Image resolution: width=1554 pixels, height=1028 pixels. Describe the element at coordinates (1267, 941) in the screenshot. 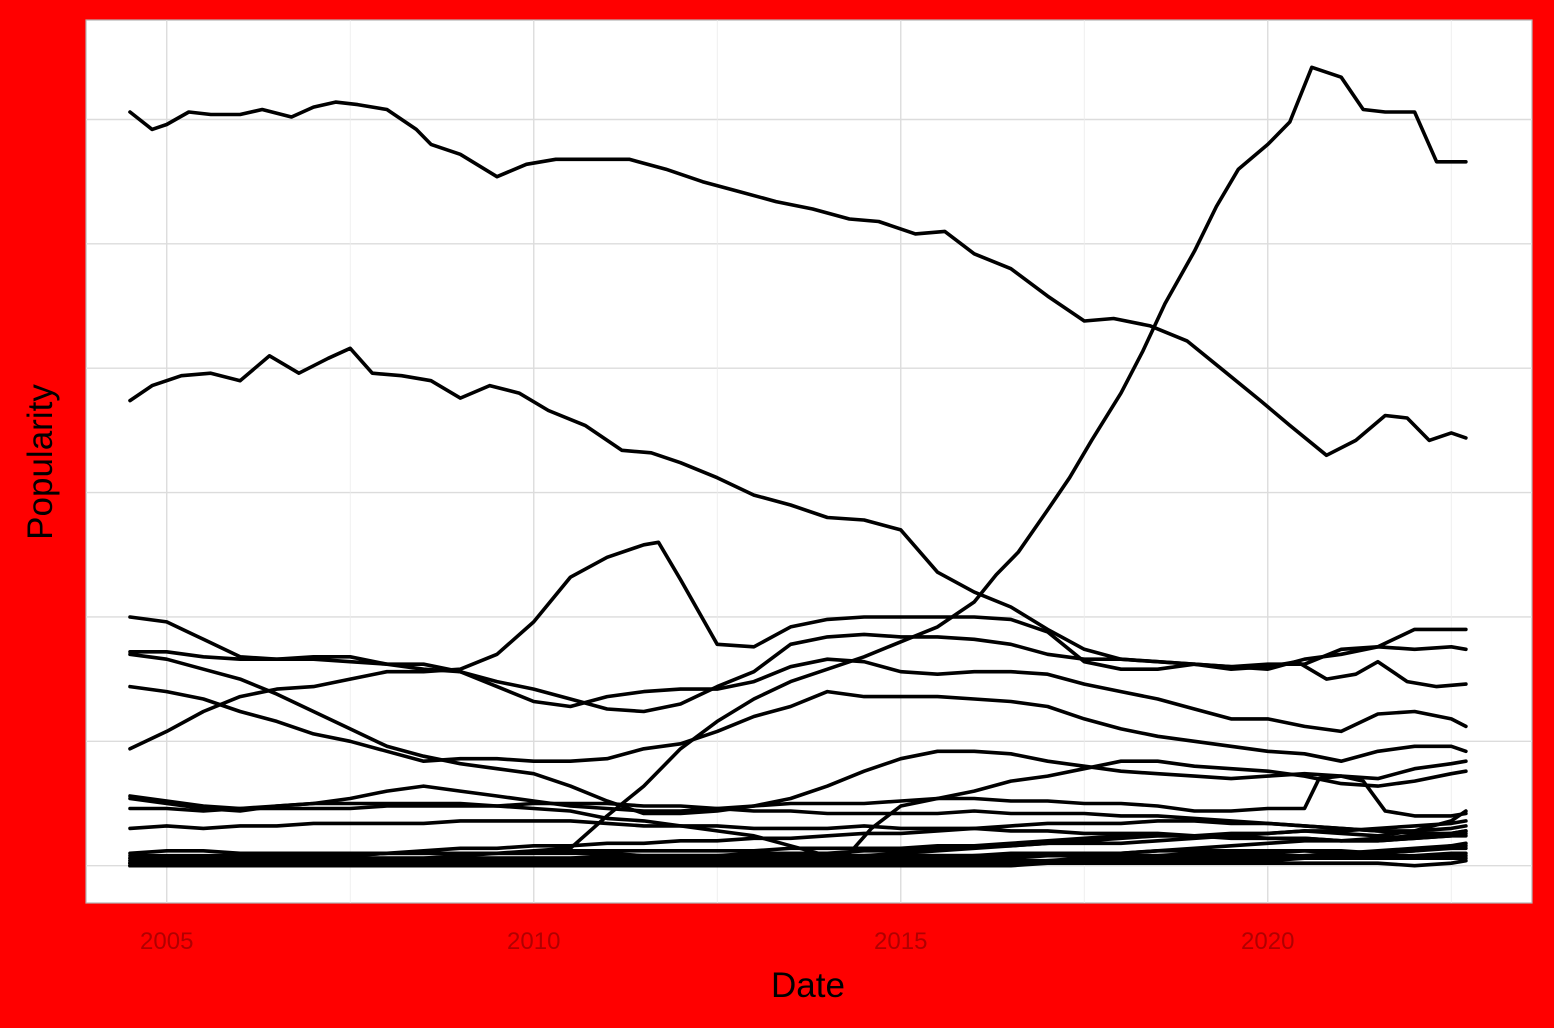

I see `x-tick-label: 2020` at that location.